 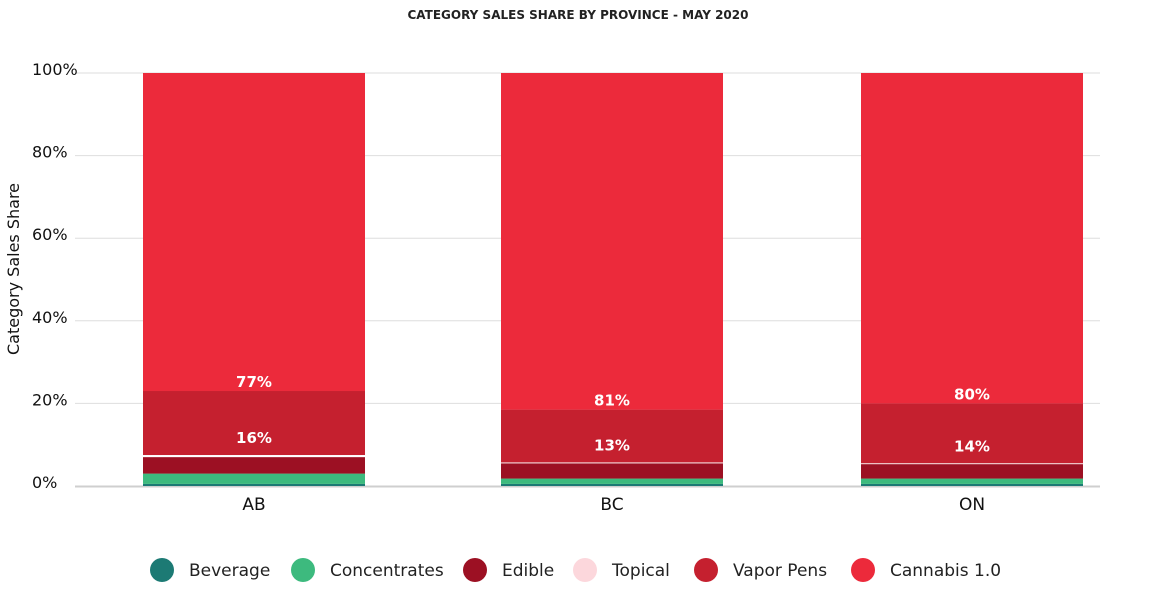 What do you see at coordinates (780, 571) in the screenshot?
I see `legend-label: Vapor Pens` at bounding box center [780, 571].